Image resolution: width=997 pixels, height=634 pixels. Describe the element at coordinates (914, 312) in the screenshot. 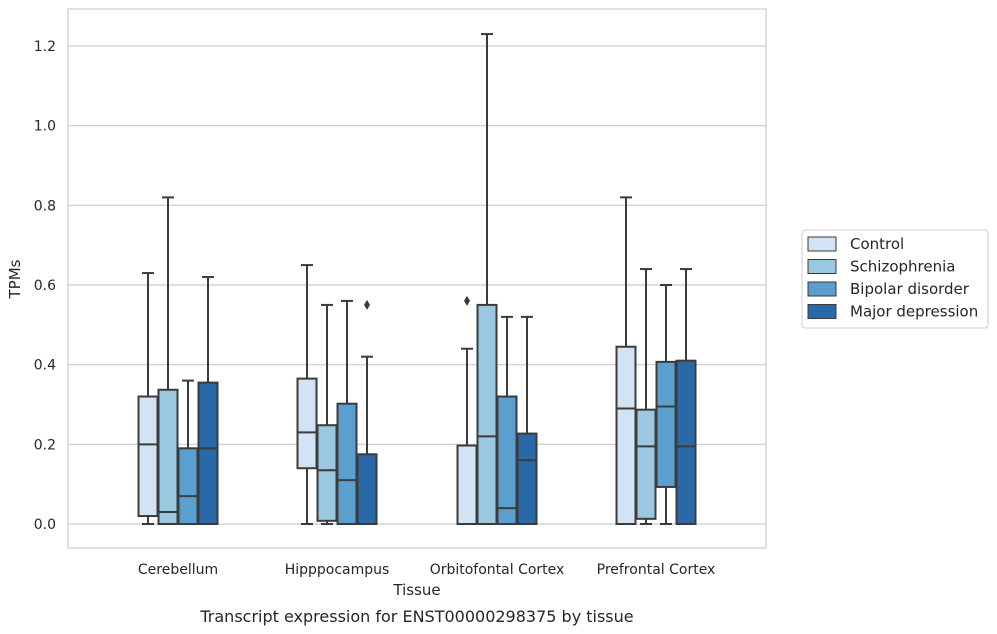

I see `legend-label: Major depression` at that location.